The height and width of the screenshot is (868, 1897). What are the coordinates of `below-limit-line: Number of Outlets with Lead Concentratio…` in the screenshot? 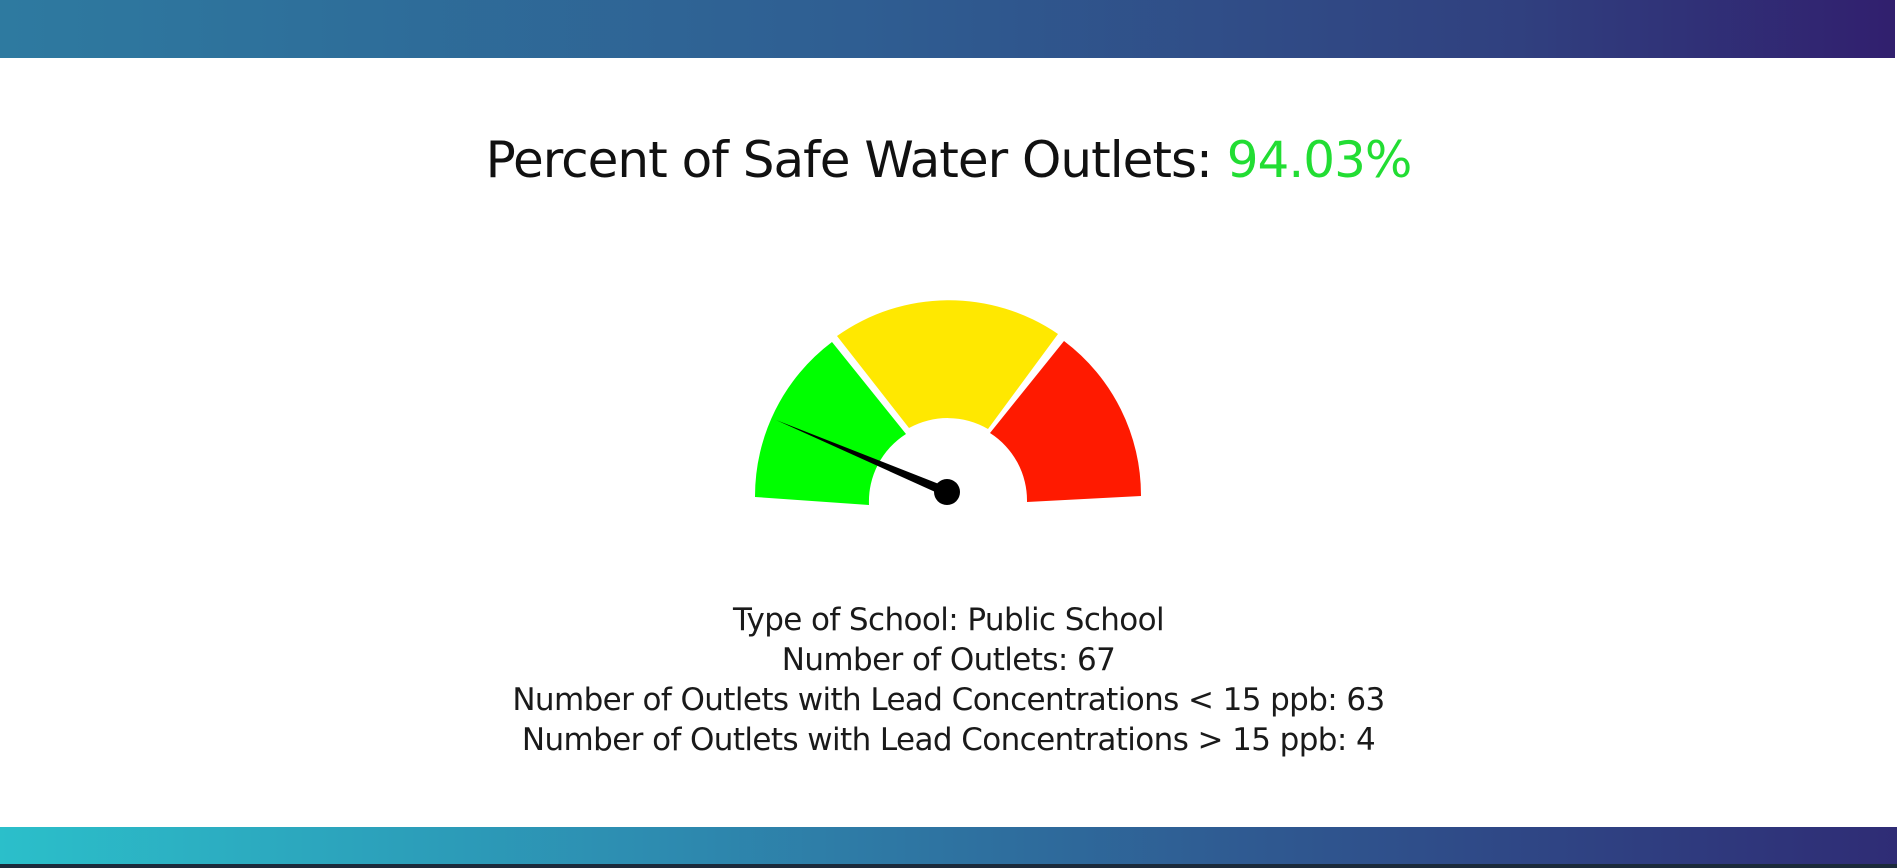 It's located at (948, 700).